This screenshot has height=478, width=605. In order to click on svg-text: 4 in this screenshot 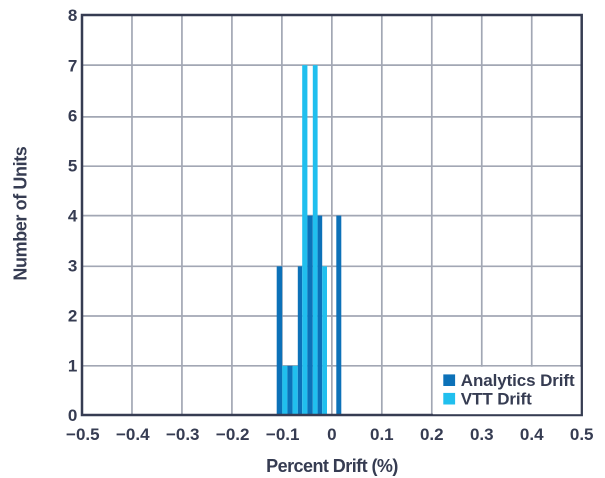, I will do `click(73, 215)`.